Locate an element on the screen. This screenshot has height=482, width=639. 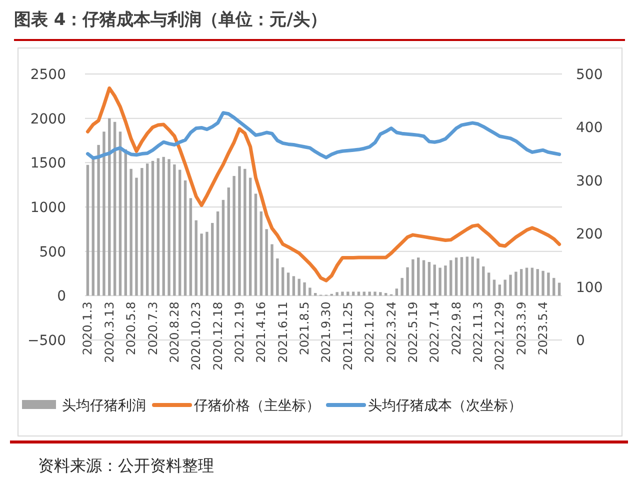
y-tick-label: 0 is located at coordinates (61, 296).